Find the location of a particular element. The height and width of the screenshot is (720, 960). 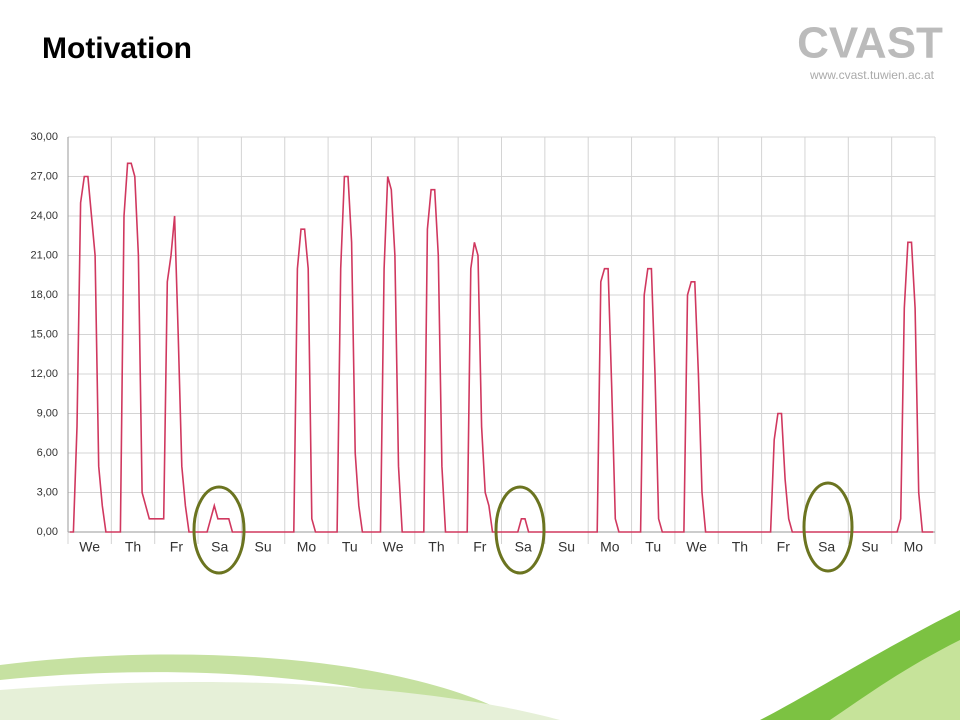

y-tick-label: 27,00 is located at coordinates (44, 176).